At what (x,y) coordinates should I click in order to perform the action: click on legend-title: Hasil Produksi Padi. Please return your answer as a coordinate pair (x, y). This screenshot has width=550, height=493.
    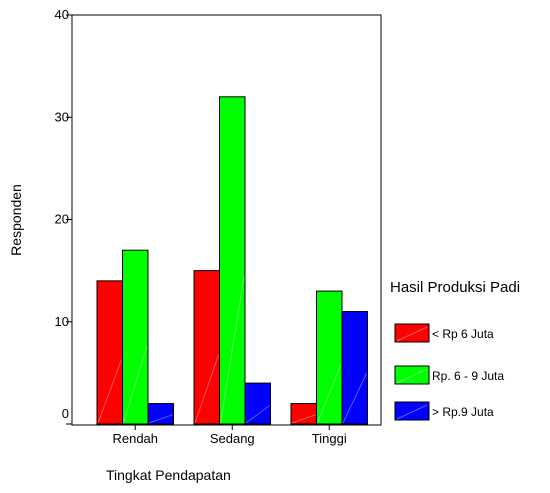
    Looking at the image, I should click on (455, 287).